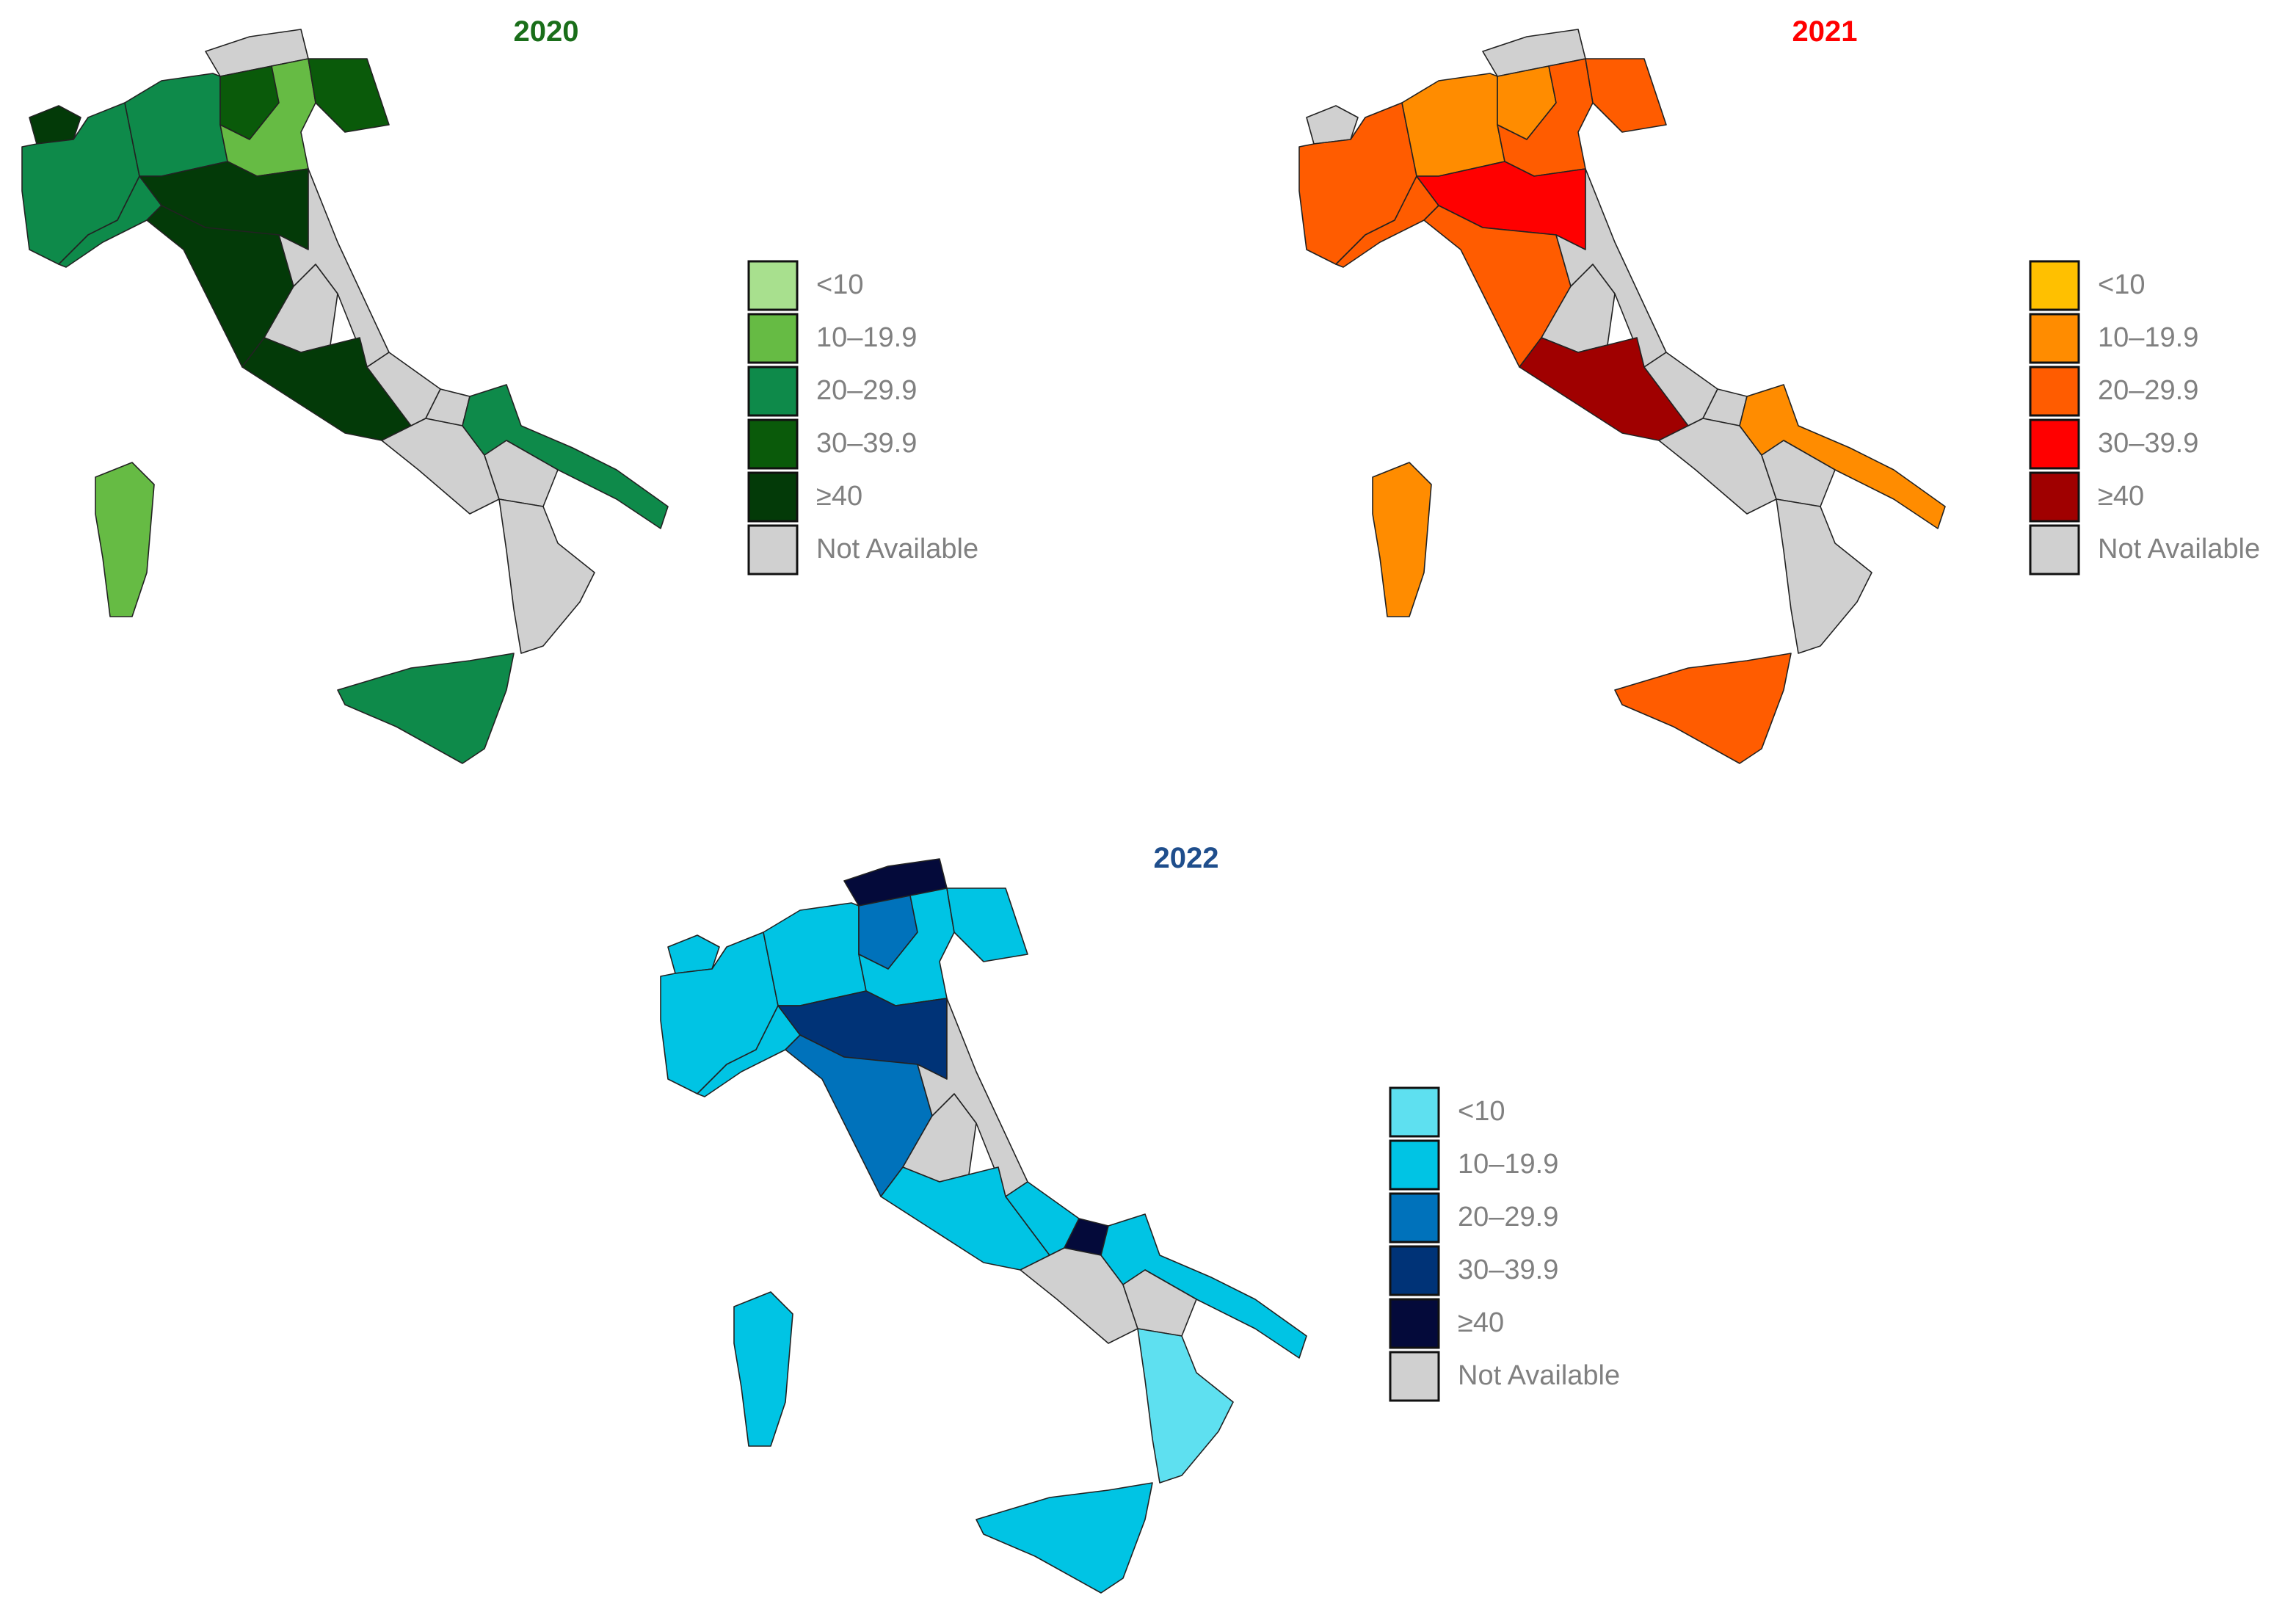  I want to click on map-title: 2021, so click(1825, 31).